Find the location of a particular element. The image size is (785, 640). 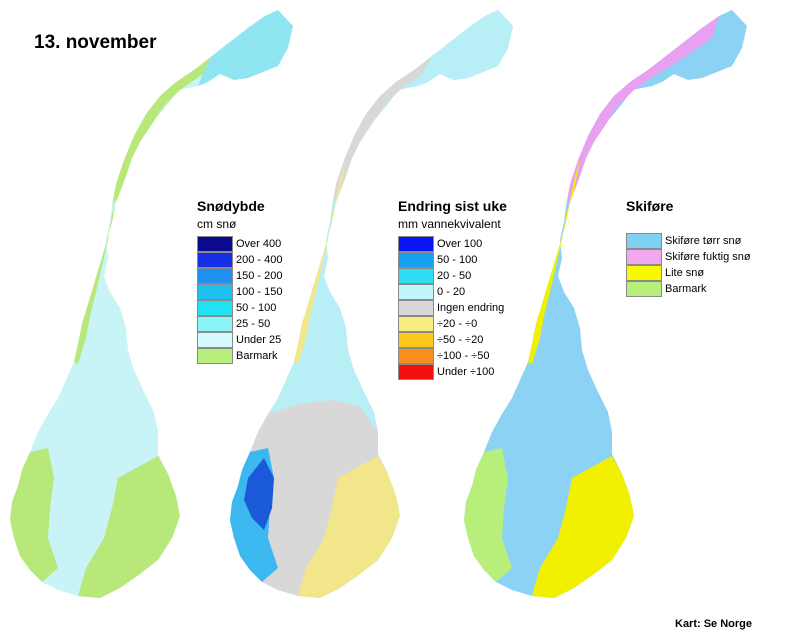

legend-item: ÷50 - ÷20 is located at coordinates (452, 340).